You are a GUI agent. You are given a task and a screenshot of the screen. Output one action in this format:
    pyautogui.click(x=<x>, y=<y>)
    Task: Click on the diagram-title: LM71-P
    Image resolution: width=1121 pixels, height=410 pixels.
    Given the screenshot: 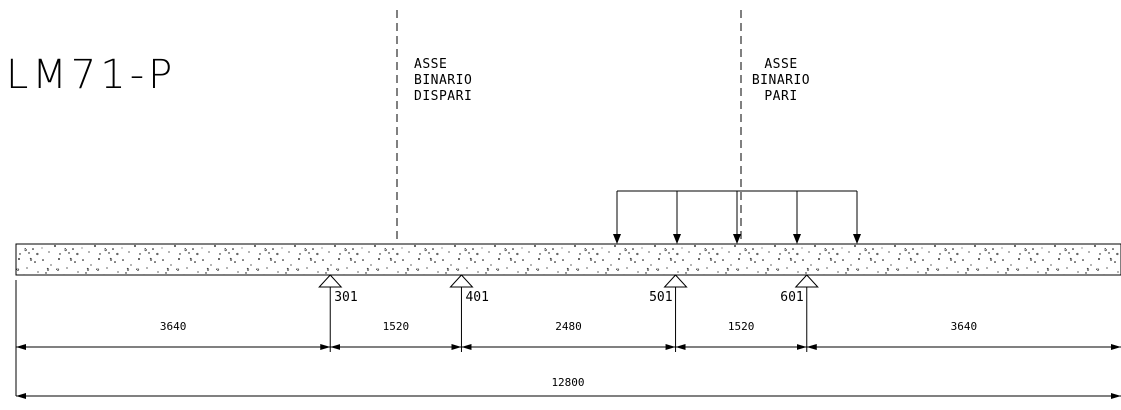 What is the action you would take?
    pyautogui.click(x=91, y=75)
    